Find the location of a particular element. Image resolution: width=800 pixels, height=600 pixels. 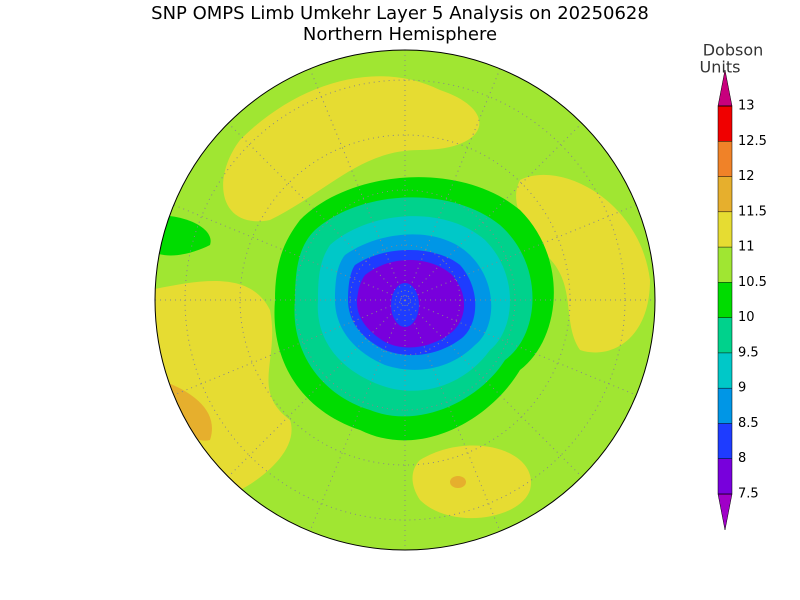

colorbar-tick-label: 9 is located at coordinates (742, 388).